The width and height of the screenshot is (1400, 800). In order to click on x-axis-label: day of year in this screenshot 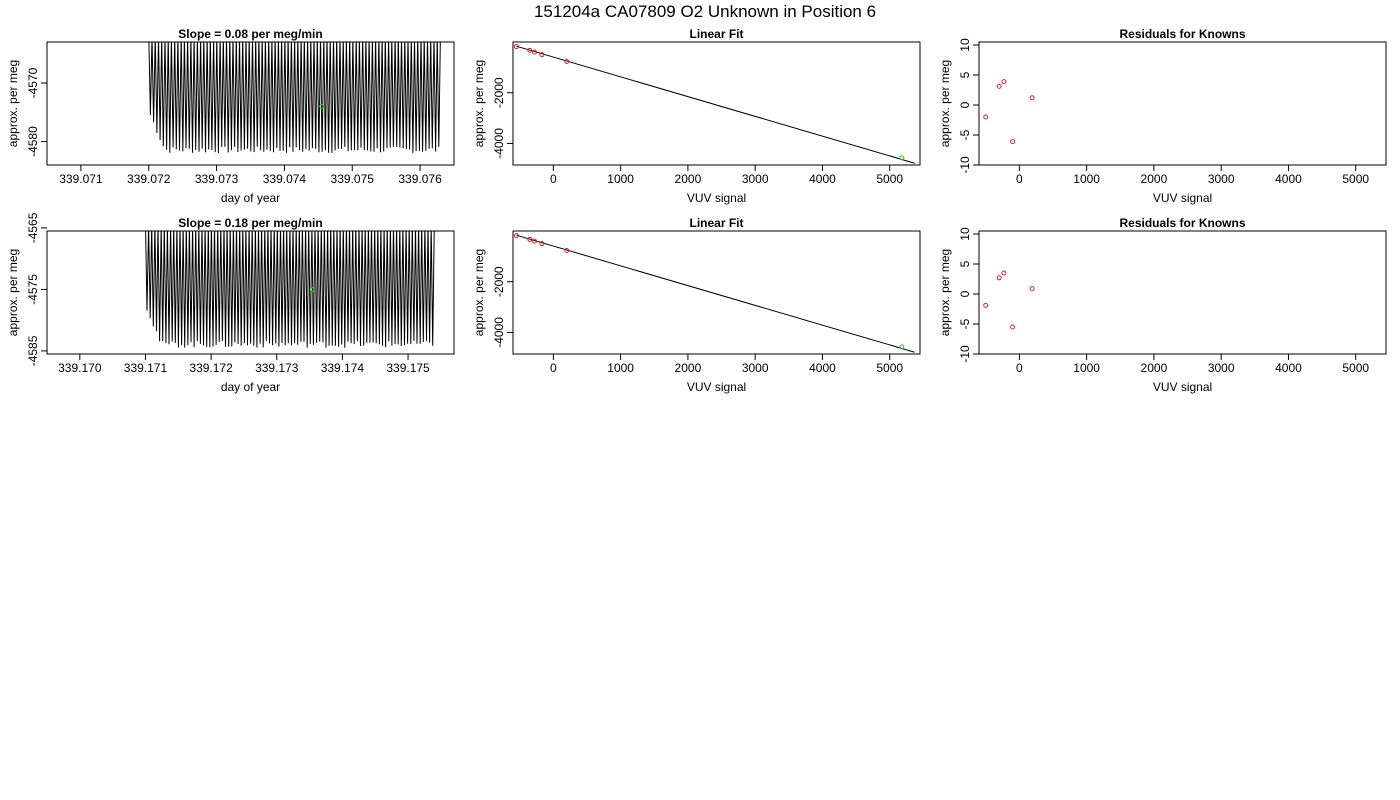, I will do `click(250, 198)`.